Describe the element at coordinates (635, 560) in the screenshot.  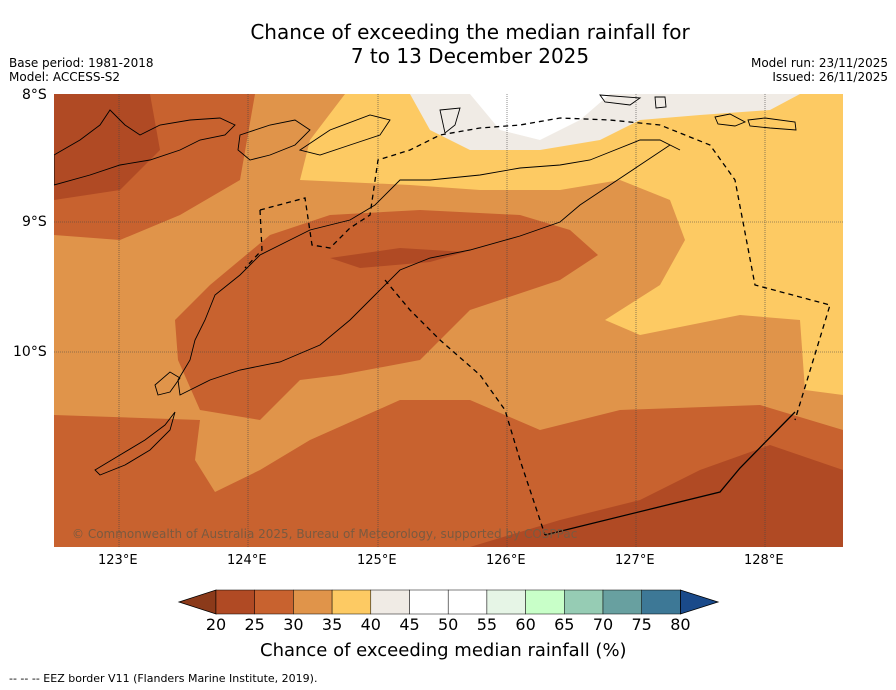
I see `lon-label-127e: 127°E` at that location.